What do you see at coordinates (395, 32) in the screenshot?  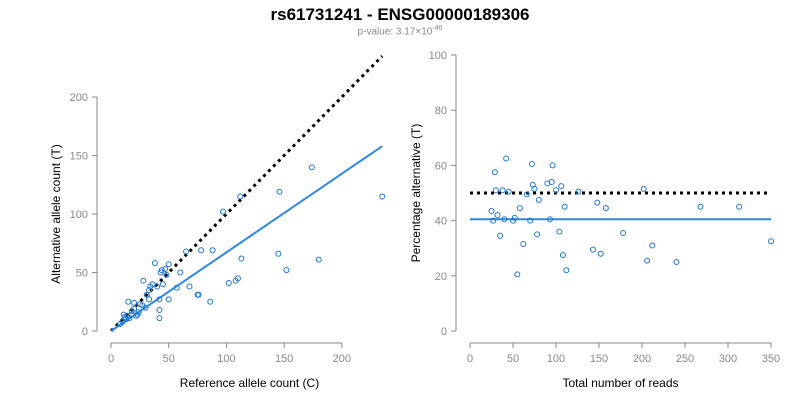 I see `pvalue-label: p-value: 3.17×10` at bounding box center [395, 32].